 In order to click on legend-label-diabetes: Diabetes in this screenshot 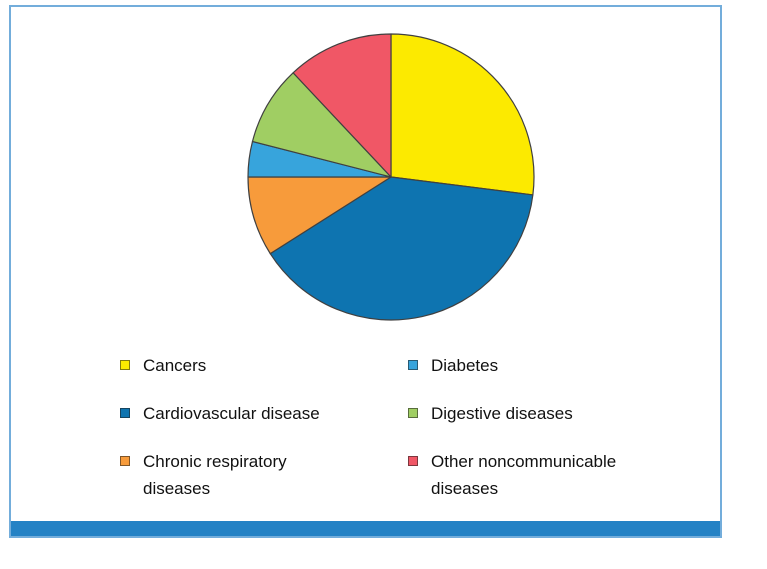, I will do `click(465, 365)`.